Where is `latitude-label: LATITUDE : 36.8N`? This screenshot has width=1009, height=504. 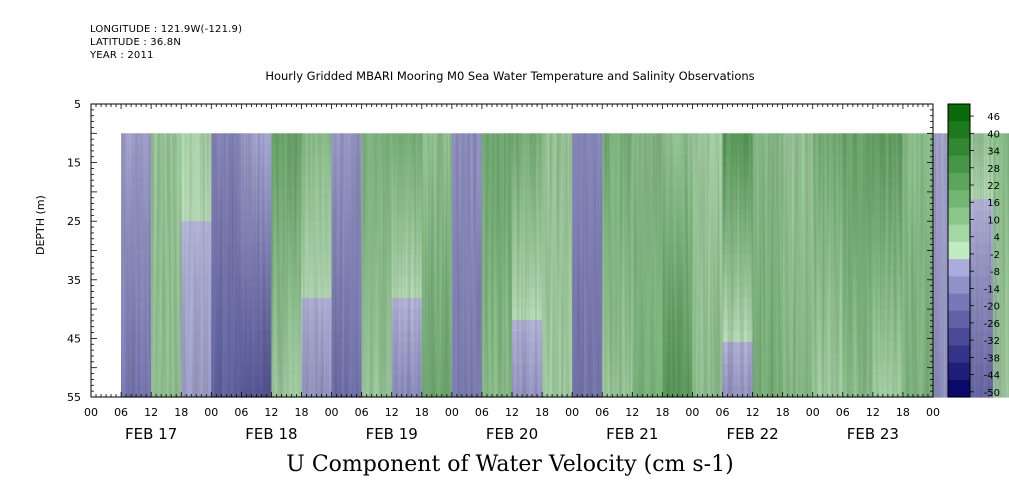 latitude-label: LATITUDE : 36.8N is located at coordinates (136, 42).